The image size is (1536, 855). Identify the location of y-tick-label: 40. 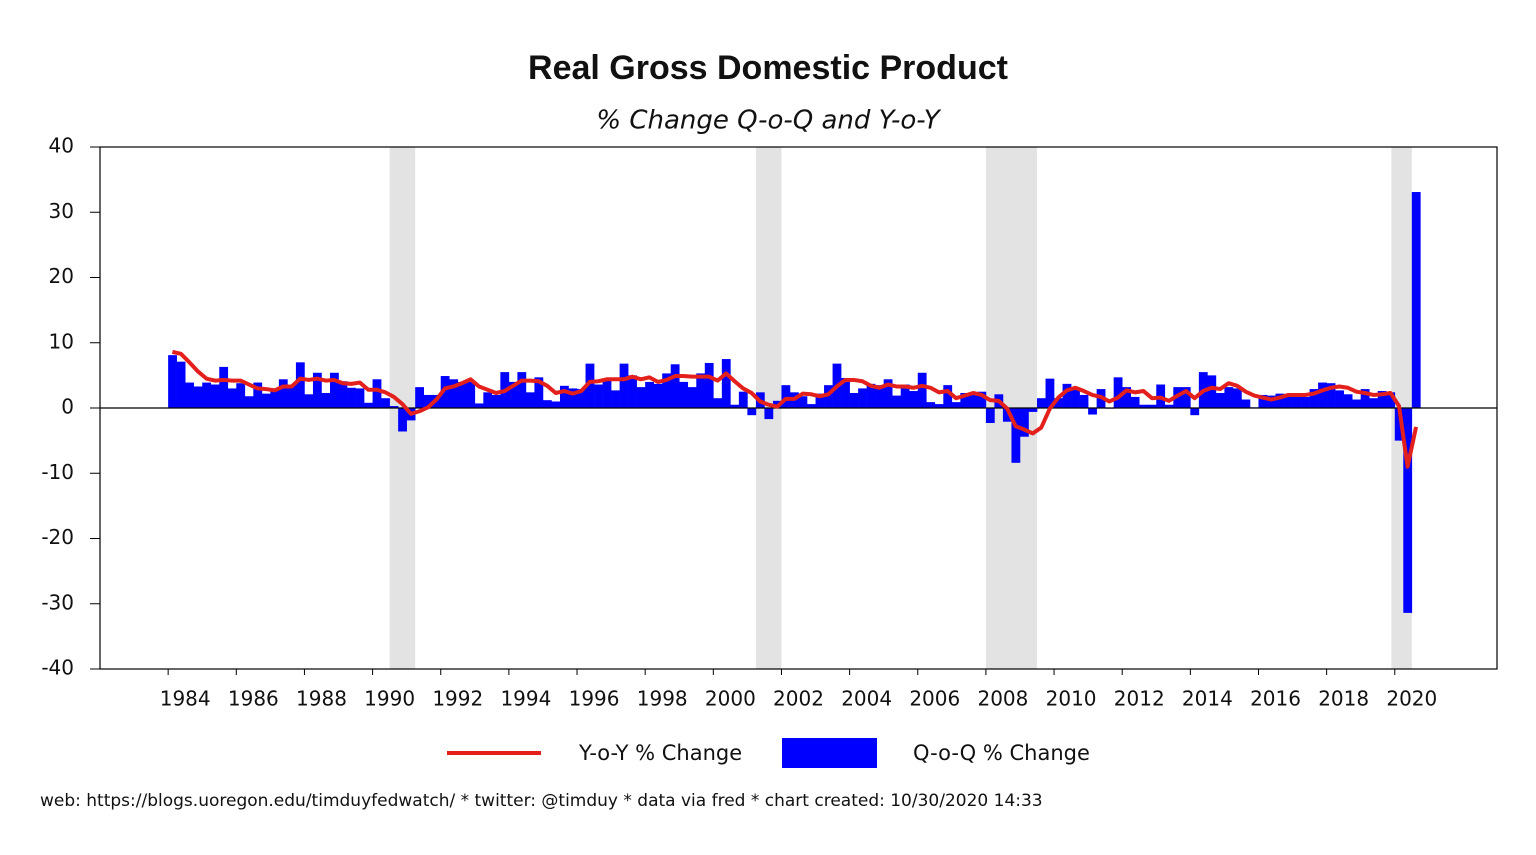
(61, 146).